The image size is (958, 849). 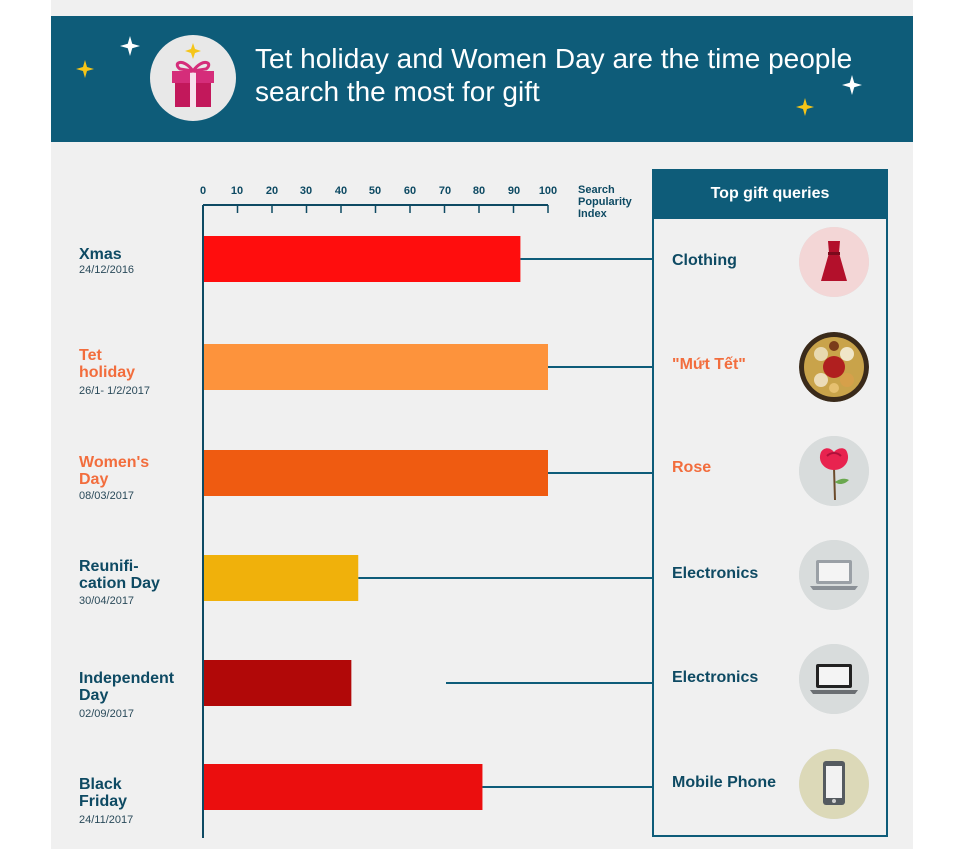 I want to click on category-label-line: Black, so click(x=100, y=784).